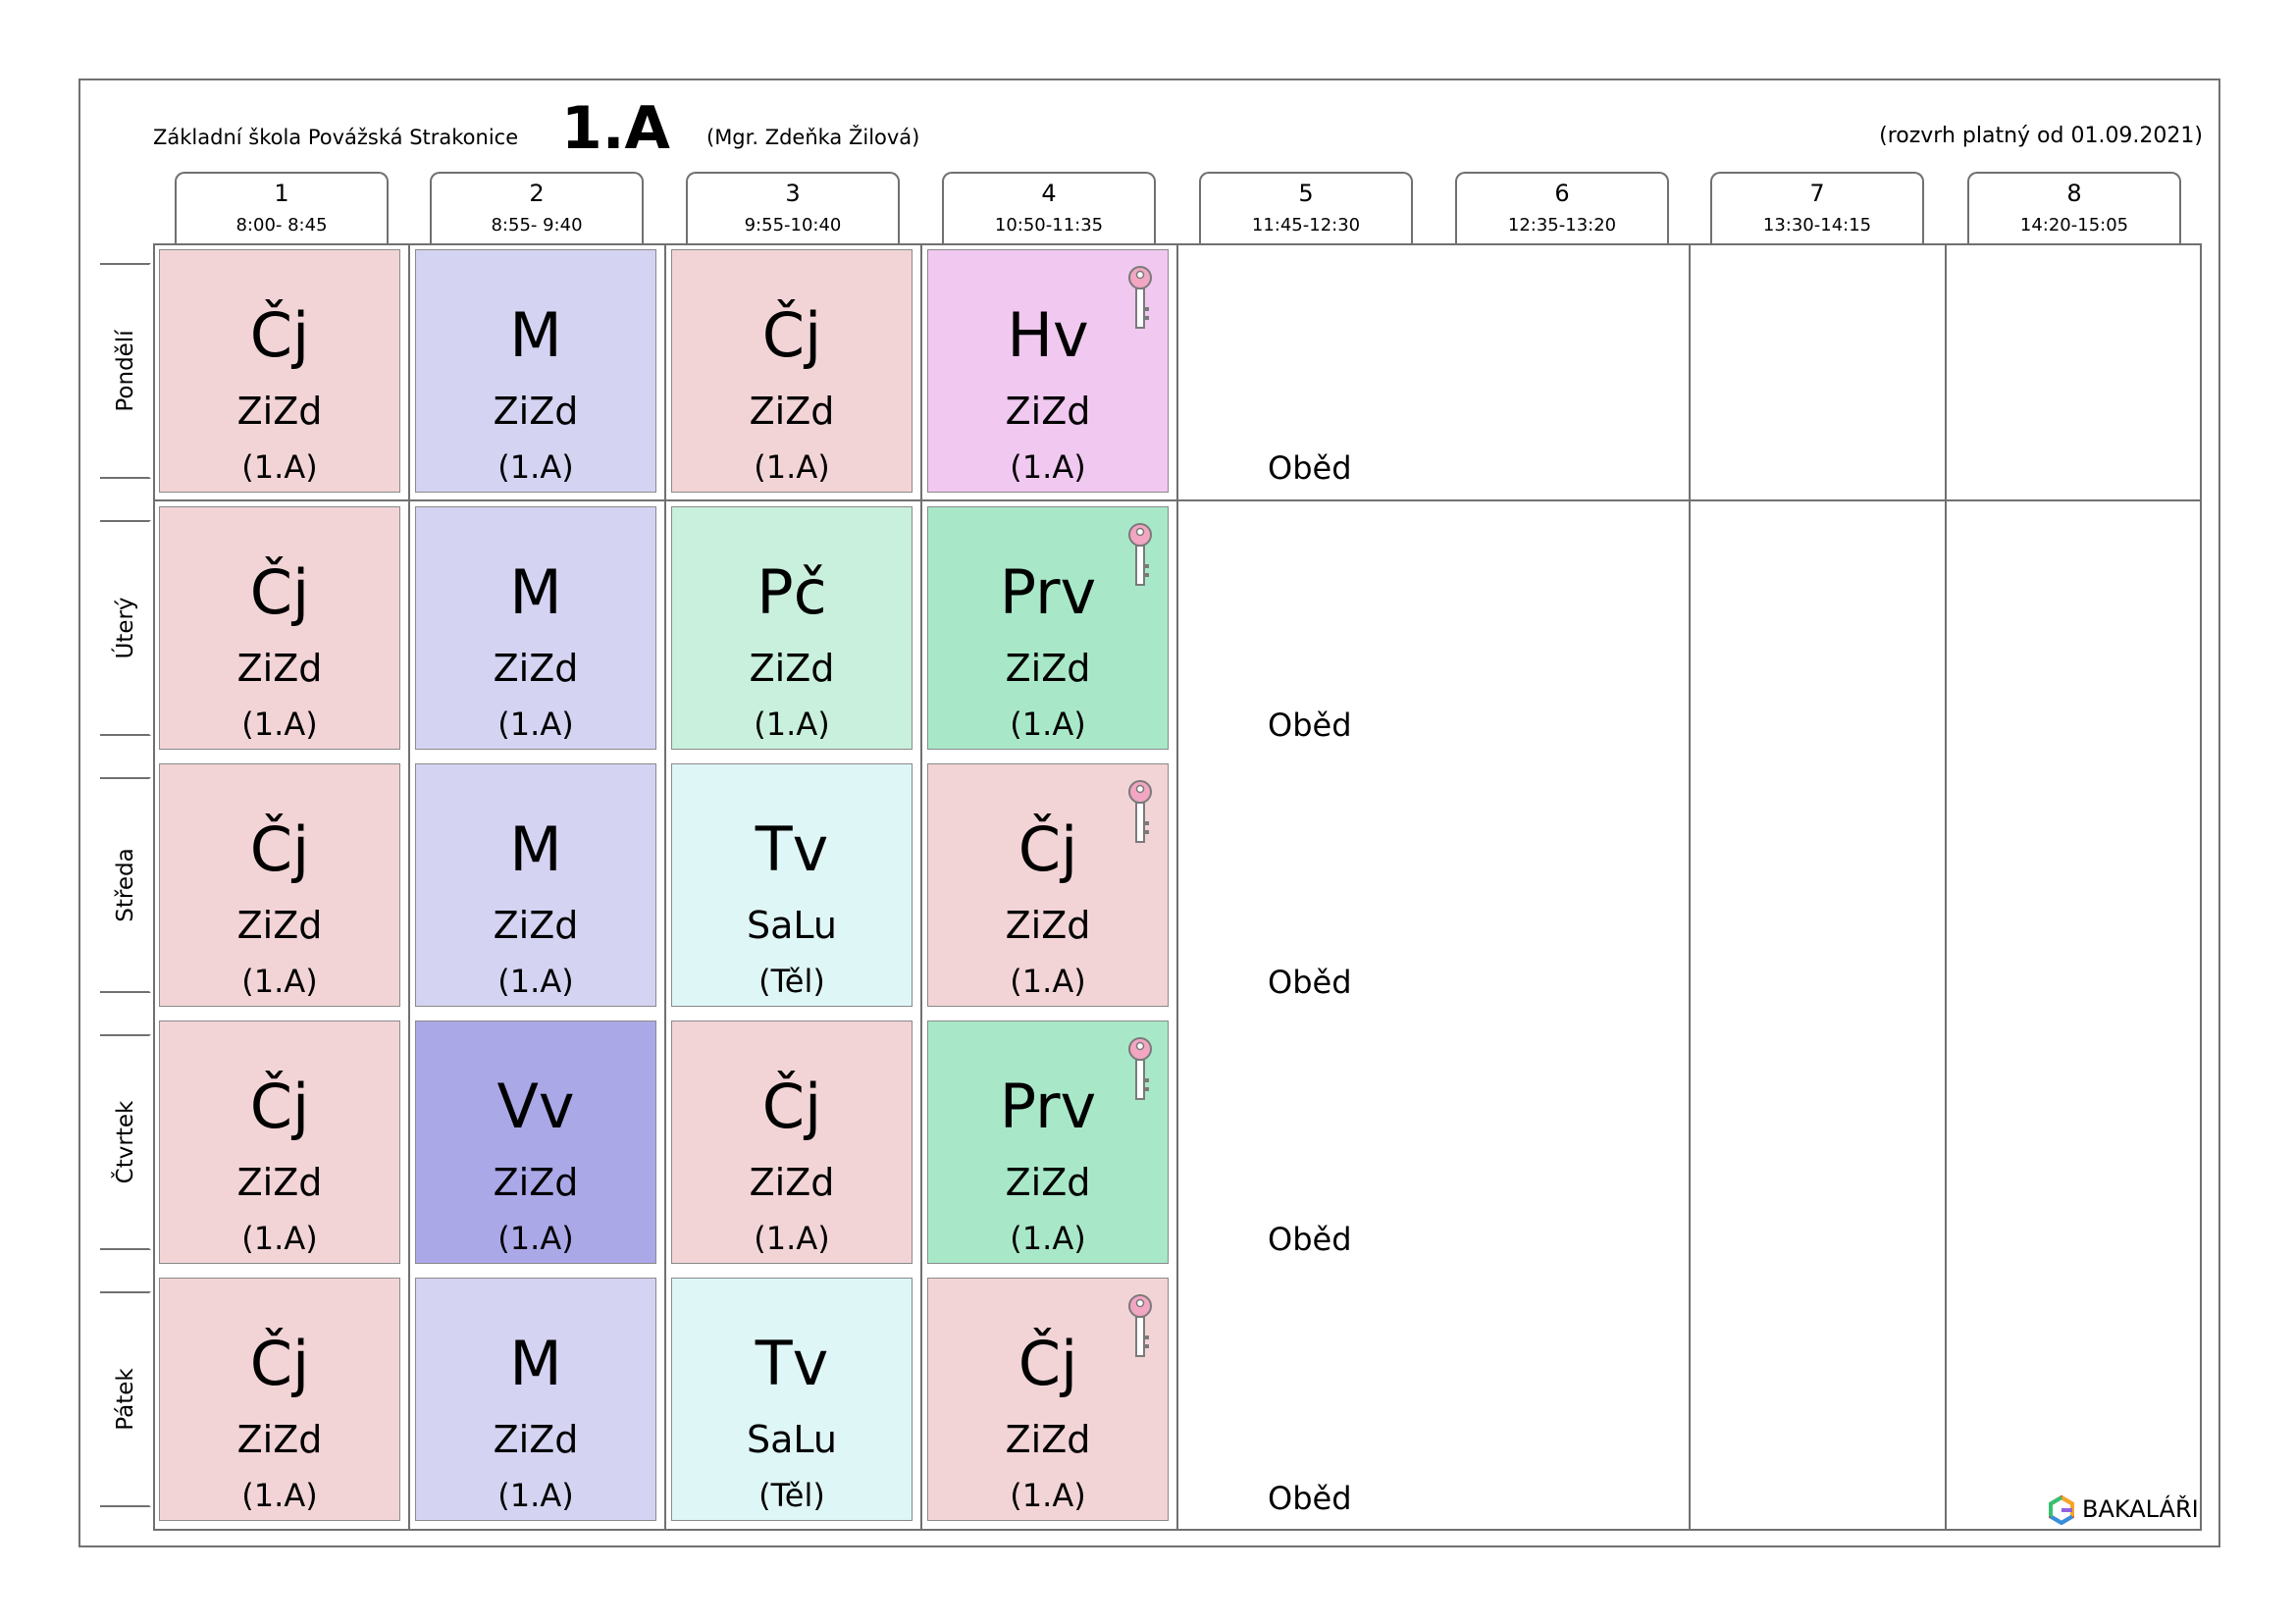 Image resolution: width=2296 pixels, height=1623 pixels. What do you see at coordinates (615, 128) in the screenshot?
I see `class-title: 1.A` at bounding box center [615, 128].